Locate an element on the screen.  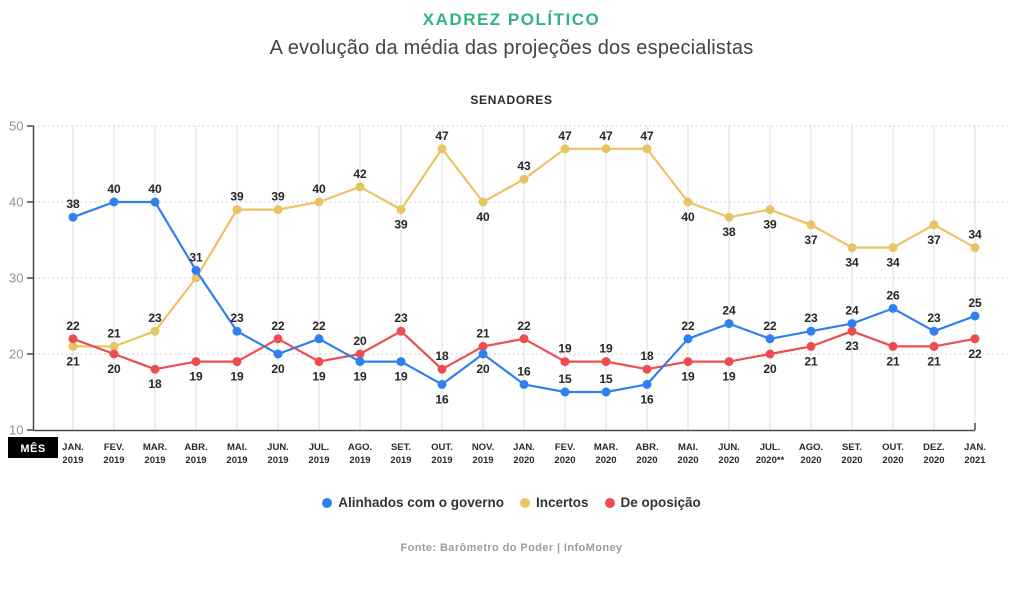
data-point-label: 37 is located at coordinates (811, 240).